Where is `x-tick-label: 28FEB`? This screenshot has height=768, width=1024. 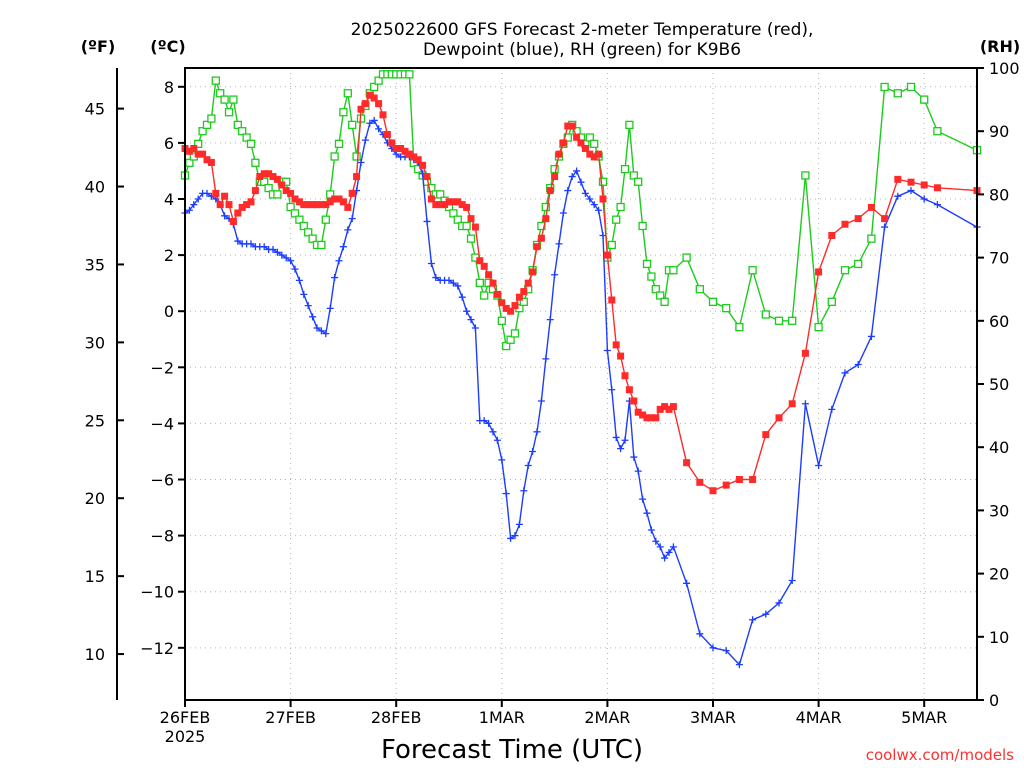
x-tick-label: 28FEB is located at coordinates (396, 717).